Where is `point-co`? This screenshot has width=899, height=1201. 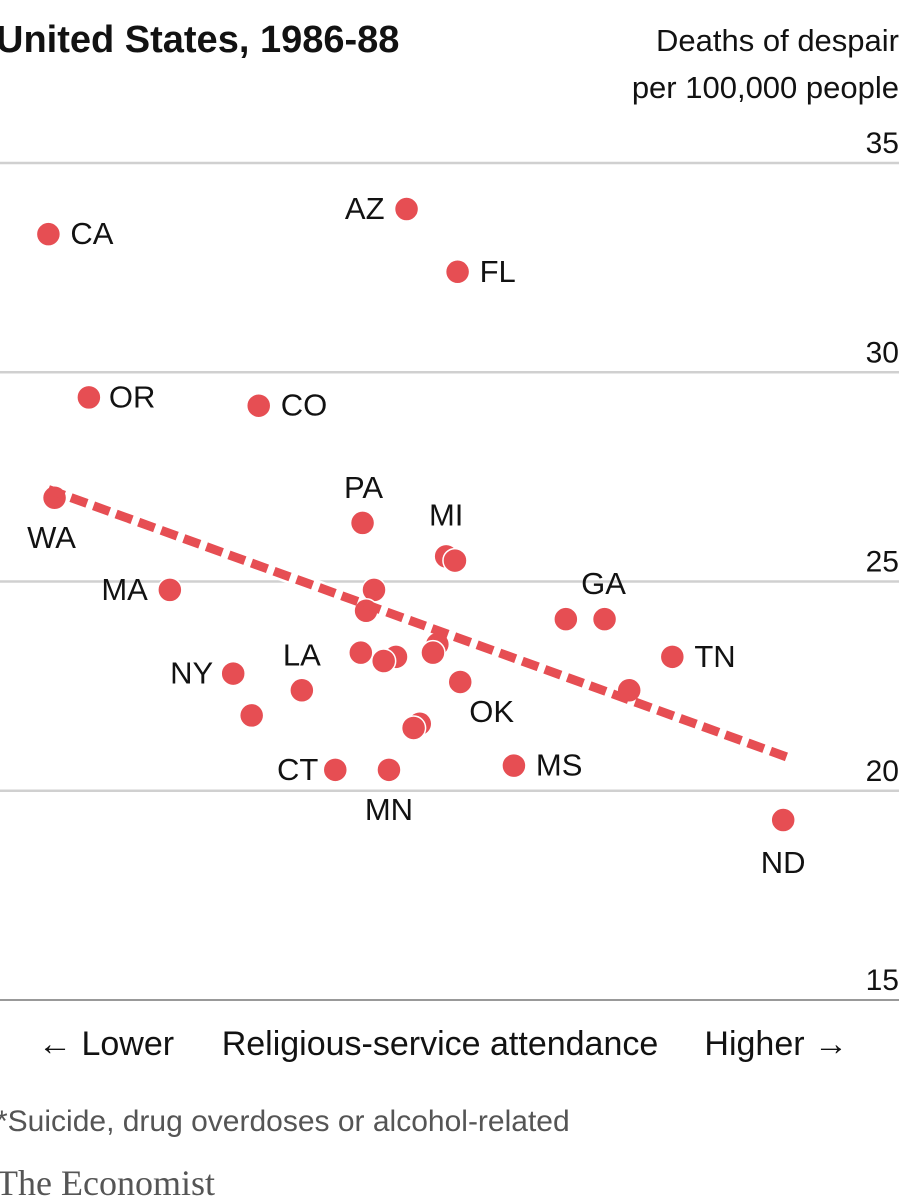 point-co is located at coordinates (258, 405).